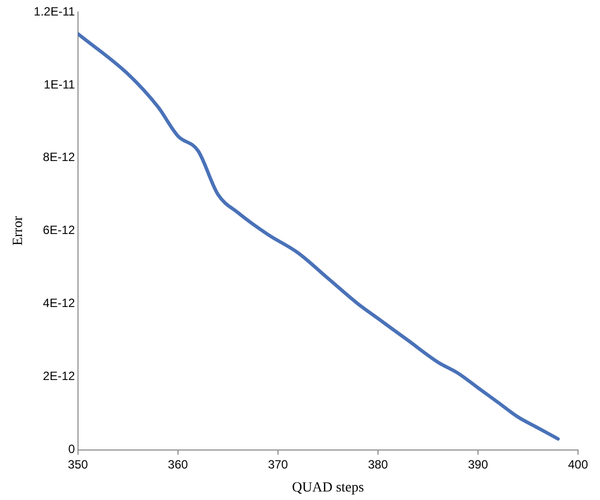 The height and width of the screenshot is (500, 600). What do you see at coordinates (478, 464) in the screenshot?
I see `x-tick-label: 390` at bounding box center [478, 464].